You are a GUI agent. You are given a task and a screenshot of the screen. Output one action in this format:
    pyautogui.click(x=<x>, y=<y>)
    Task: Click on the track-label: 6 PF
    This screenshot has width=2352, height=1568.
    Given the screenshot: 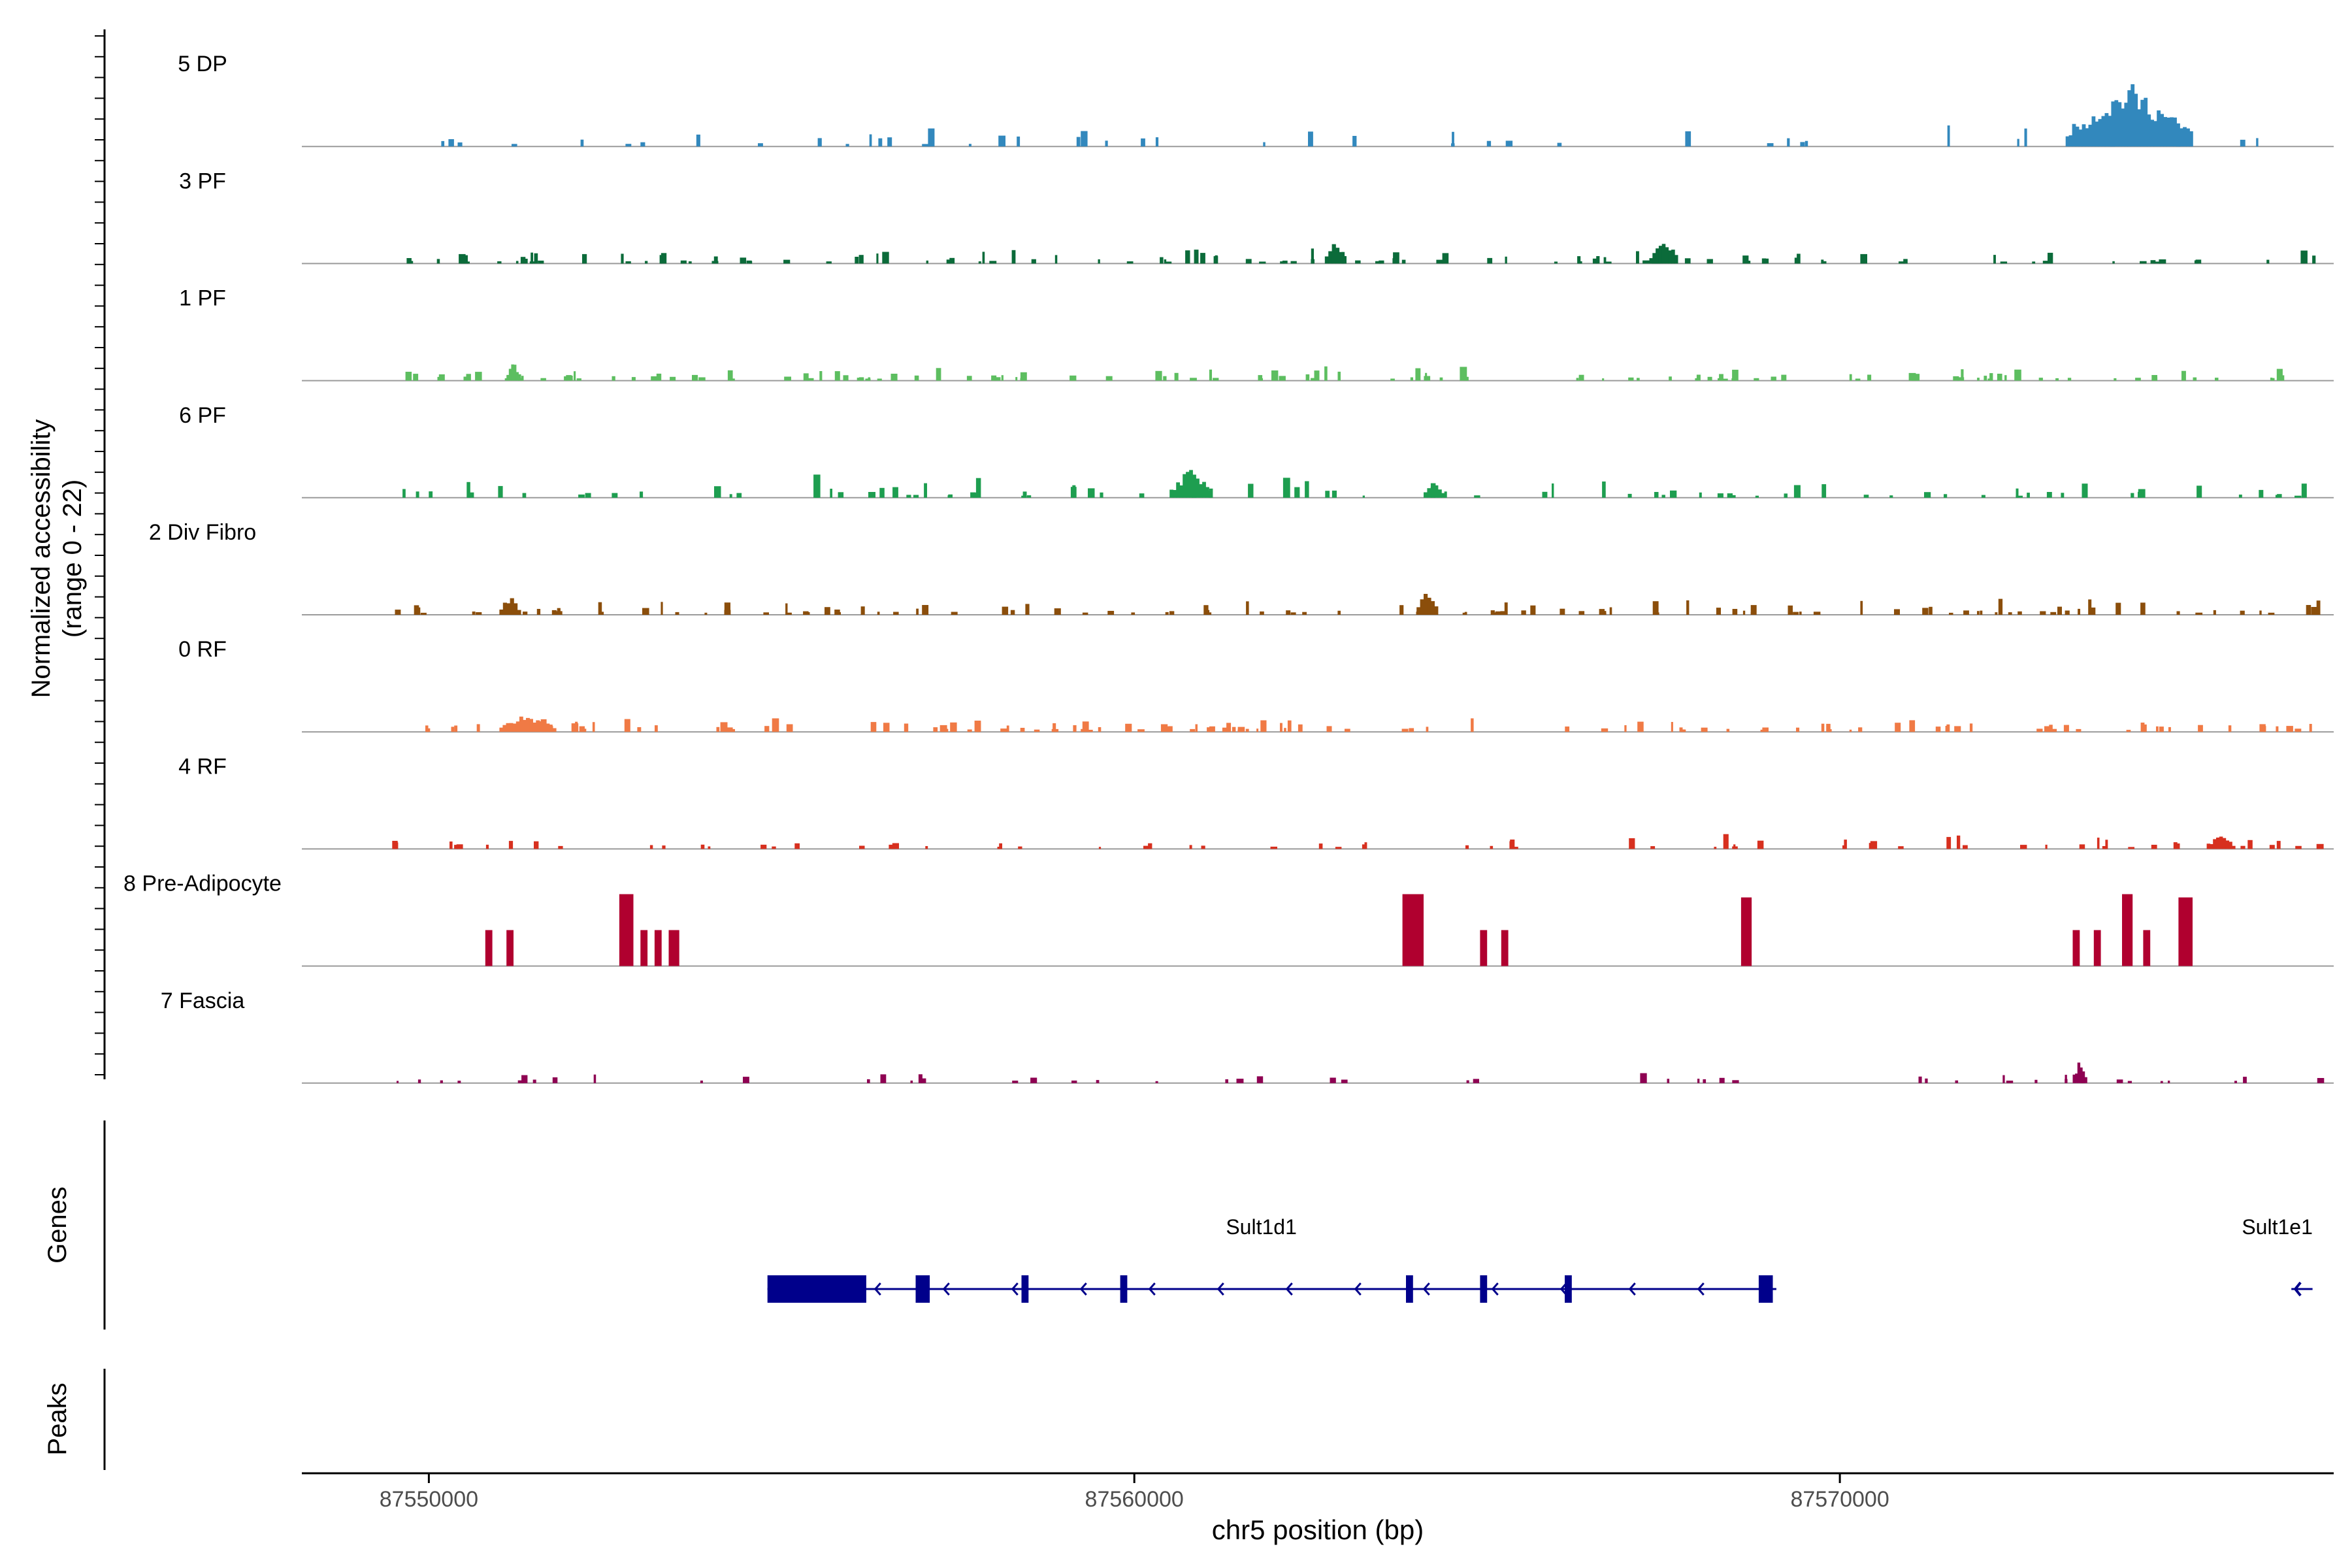 What is the action you would take?
    pyautogui.click(x=202, y=415)
    